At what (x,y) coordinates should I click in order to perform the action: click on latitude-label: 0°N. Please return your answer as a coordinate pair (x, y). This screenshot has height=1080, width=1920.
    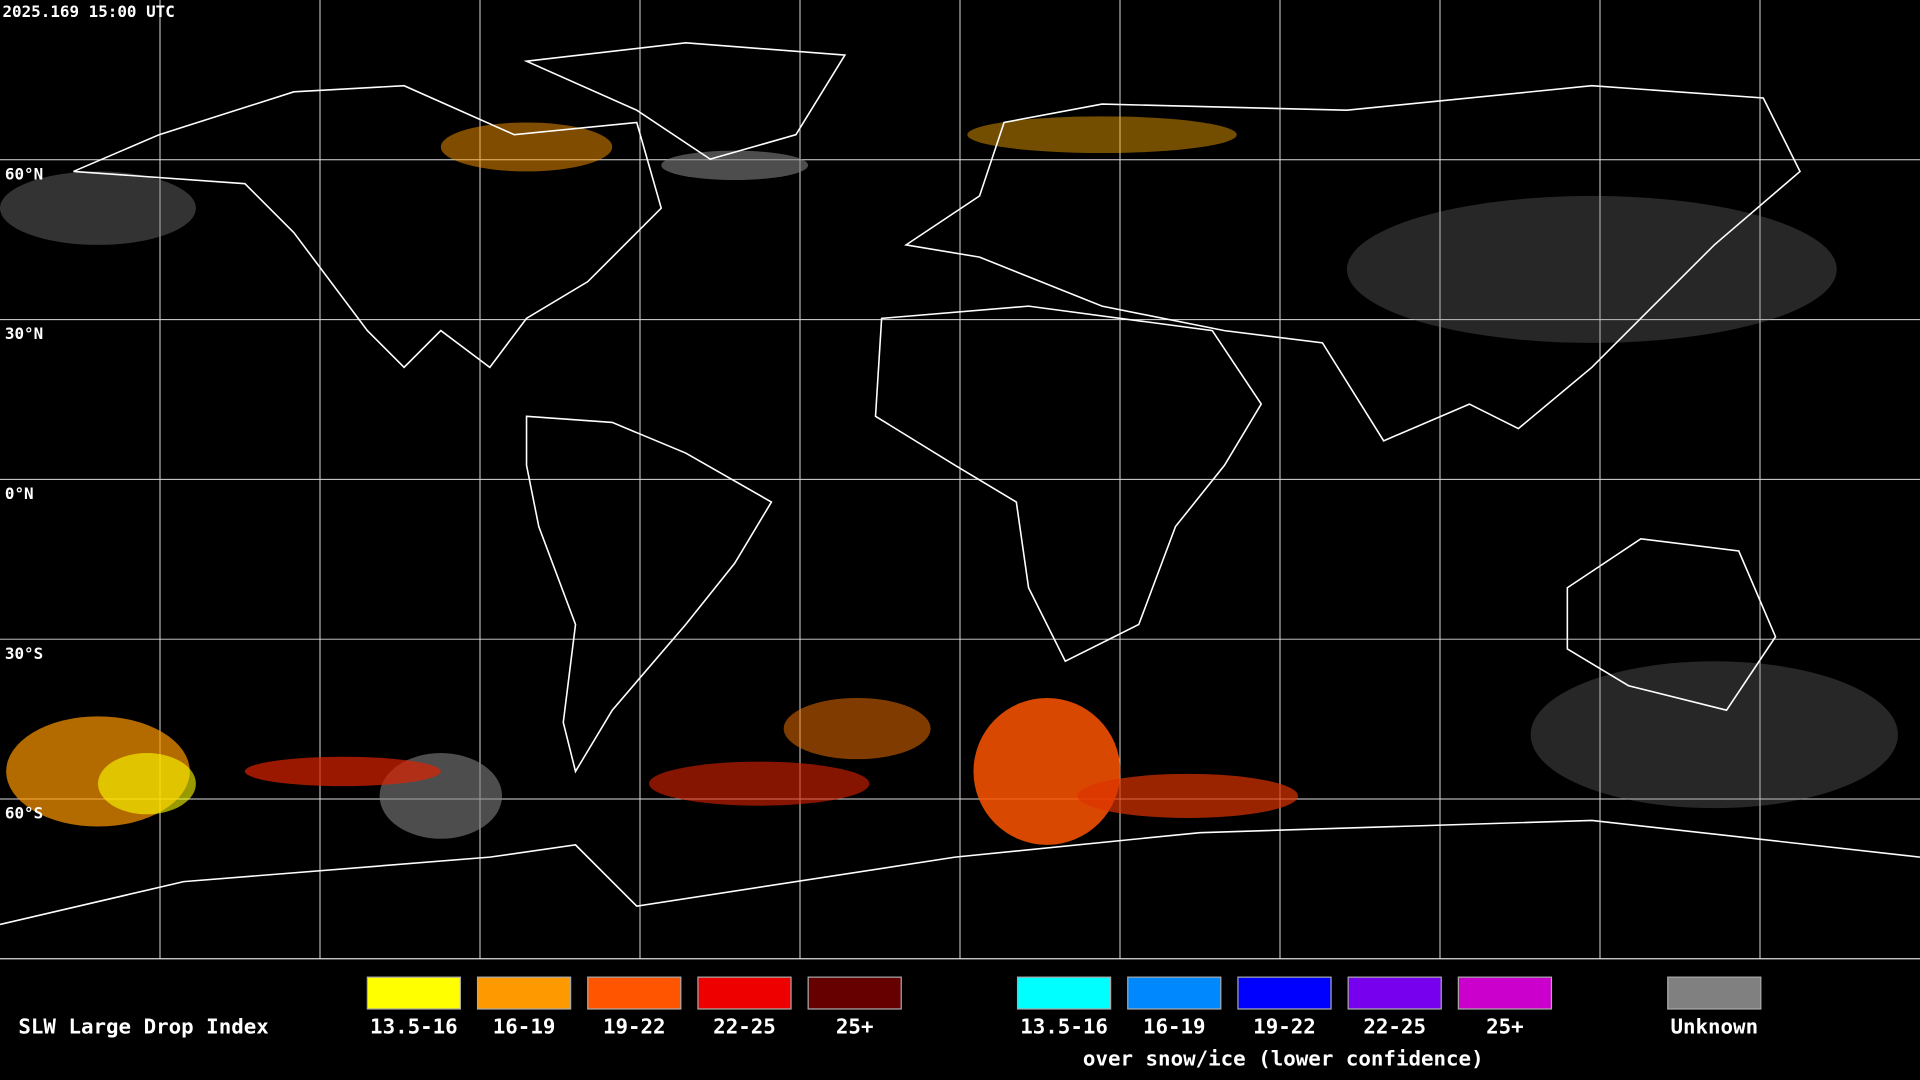
    Looking at the image, I should click on (19, 493).